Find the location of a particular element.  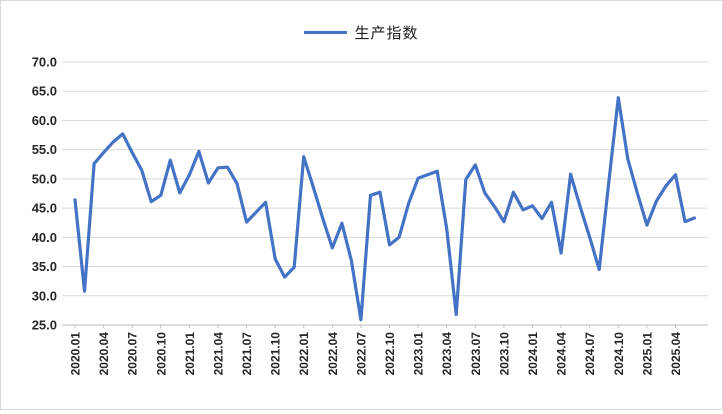

y-axis-tick-label: 70.0 is located at coordinates (44, 62).